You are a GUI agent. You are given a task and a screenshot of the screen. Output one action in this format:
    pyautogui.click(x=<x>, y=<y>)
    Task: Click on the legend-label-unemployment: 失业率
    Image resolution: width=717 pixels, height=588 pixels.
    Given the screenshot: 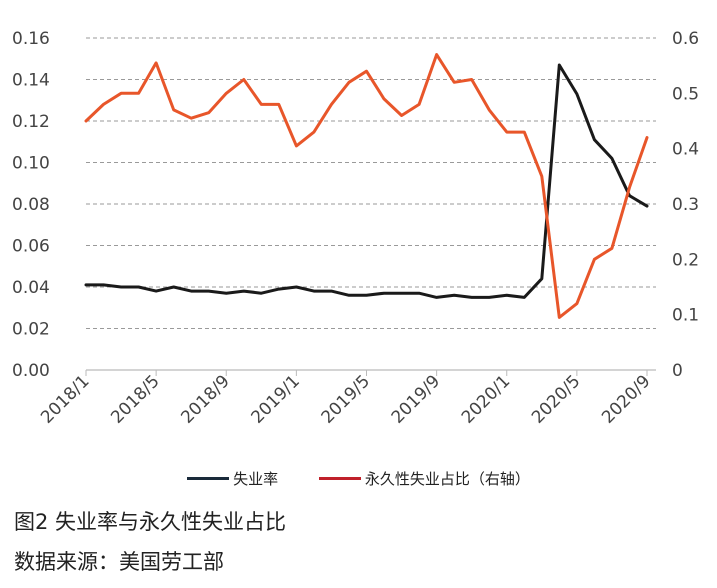 What is the action you would take?
    pyautogui.click(x=256, y=479)
    